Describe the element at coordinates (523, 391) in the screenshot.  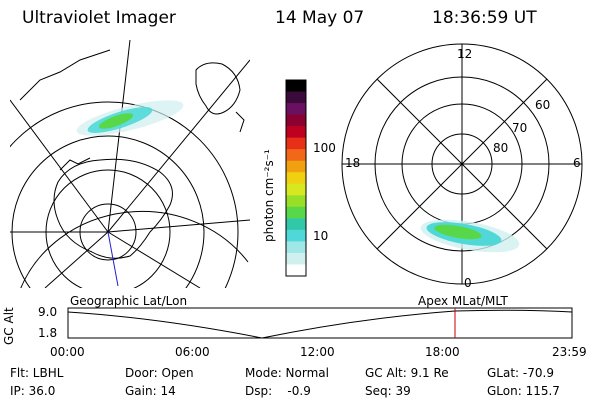
I see `info-glon: GLon: 115.7` at that location.